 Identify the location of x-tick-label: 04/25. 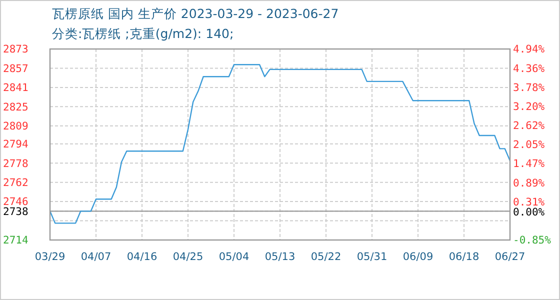
(188, 257).